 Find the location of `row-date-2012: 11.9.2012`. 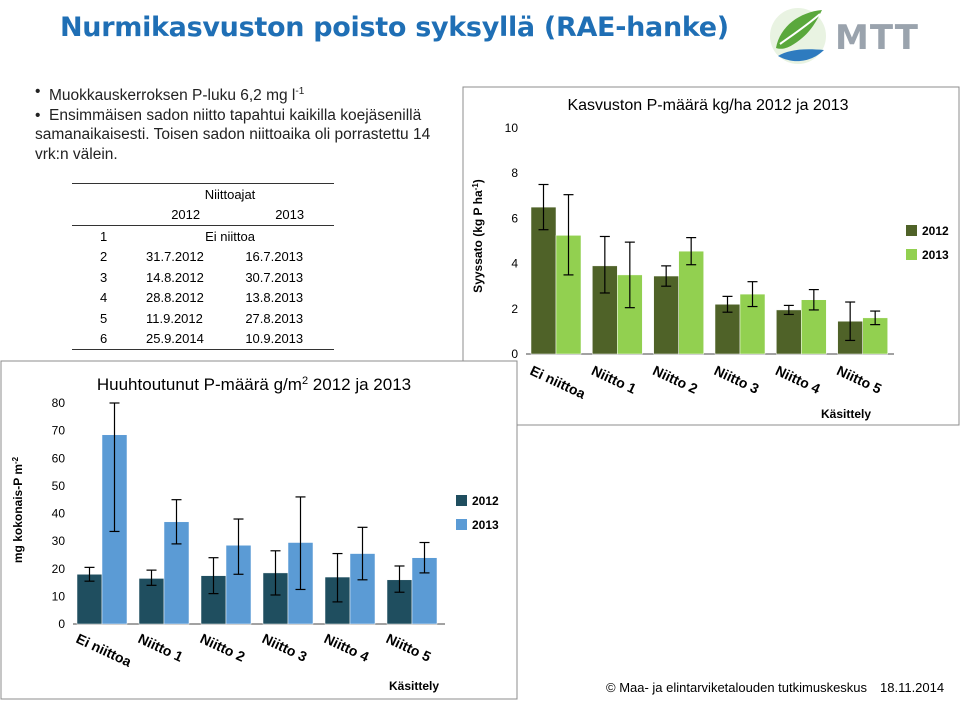

row-date-2012: 11.9.2012 is located at coordinates (174, 318).